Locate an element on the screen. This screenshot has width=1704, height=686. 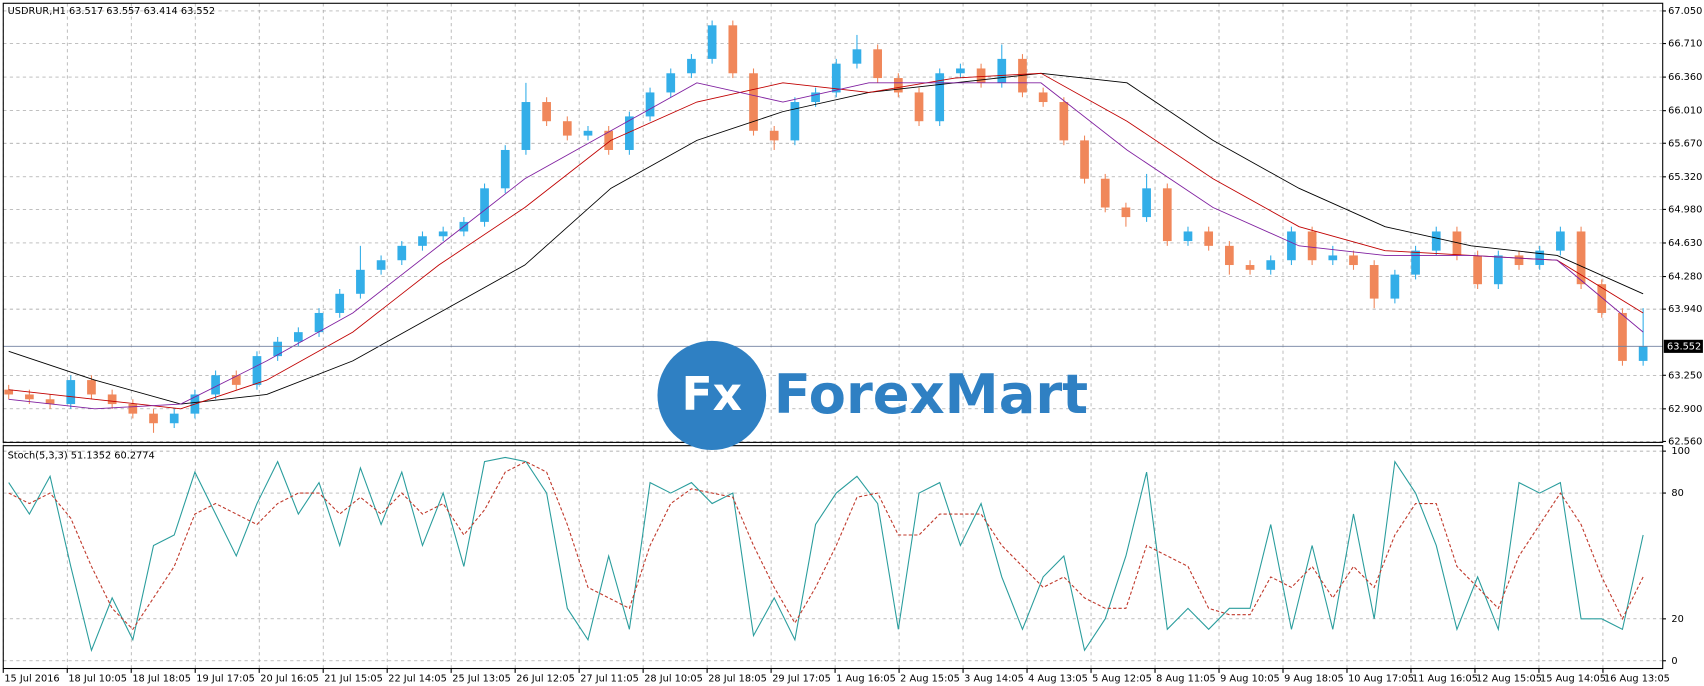
x-tick-label: 20 Jul 16:05 is located at coordinates (289, 678).